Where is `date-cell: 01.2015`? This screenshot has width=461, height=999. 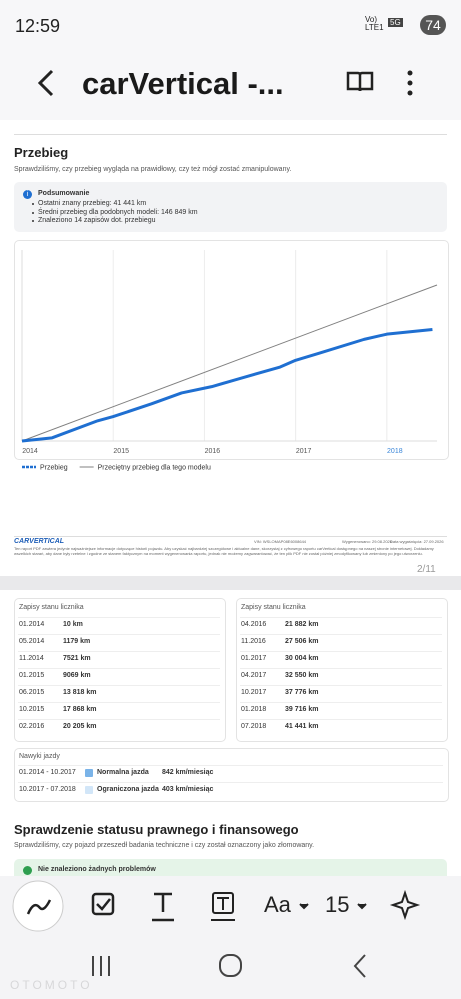
date-cell: 01.2015 is located at coordinates (32, 675).